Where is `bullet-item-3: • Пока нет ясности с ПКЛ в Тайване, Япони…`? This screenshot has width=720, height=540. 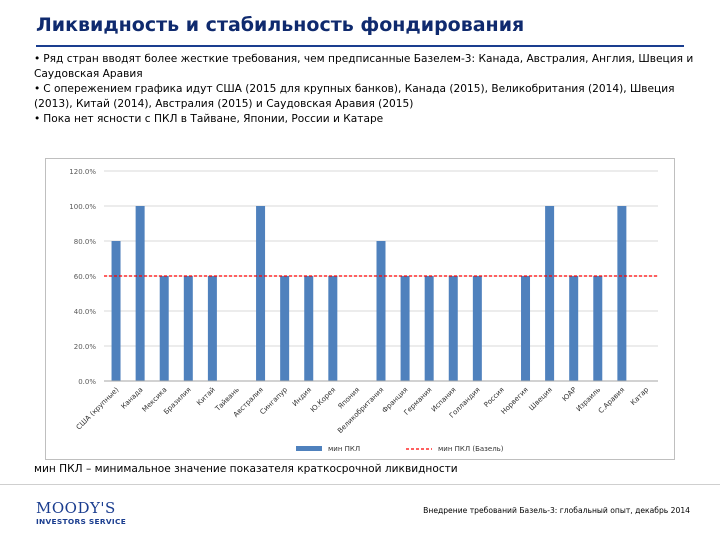 bullet-item-3: • Пока нет ясности с ПКЛ в Тайване, Япони… is located at coordinates (364, 119).